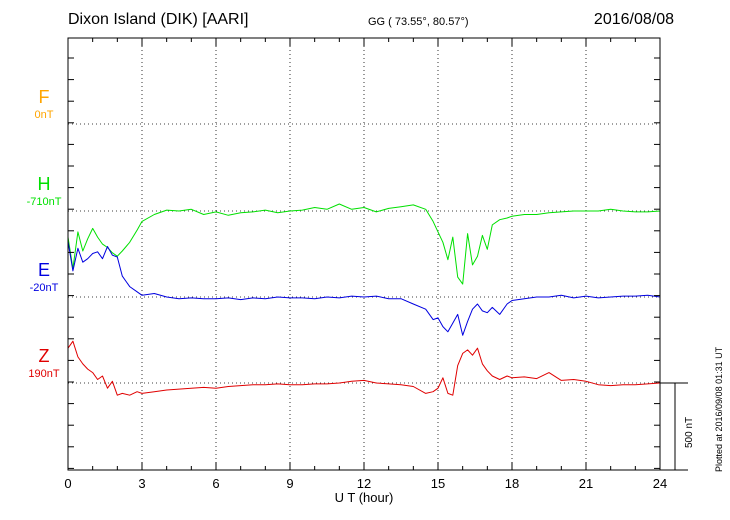  Describe the element at coordinates (418, 22) in the screenshot. I see `geographic-coordinates: GG ( 73.55°, 80.57°)` at that location.